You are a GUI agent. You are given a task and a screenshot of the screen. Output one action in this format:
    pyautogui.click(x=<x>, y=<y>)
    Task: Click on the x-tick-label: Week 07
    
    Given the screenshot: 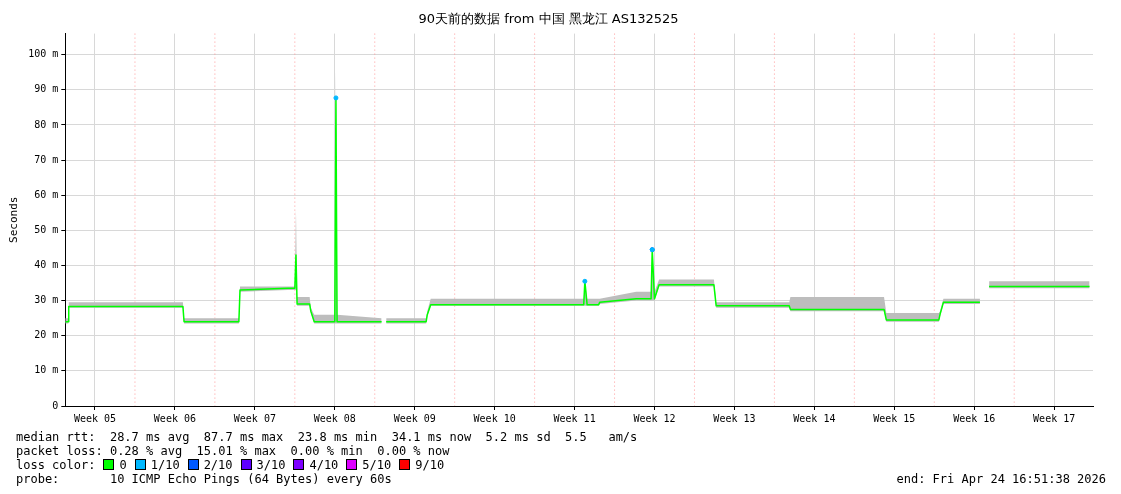 What is the action you would take?
    pyautogui.click(x=254, y=418)
    